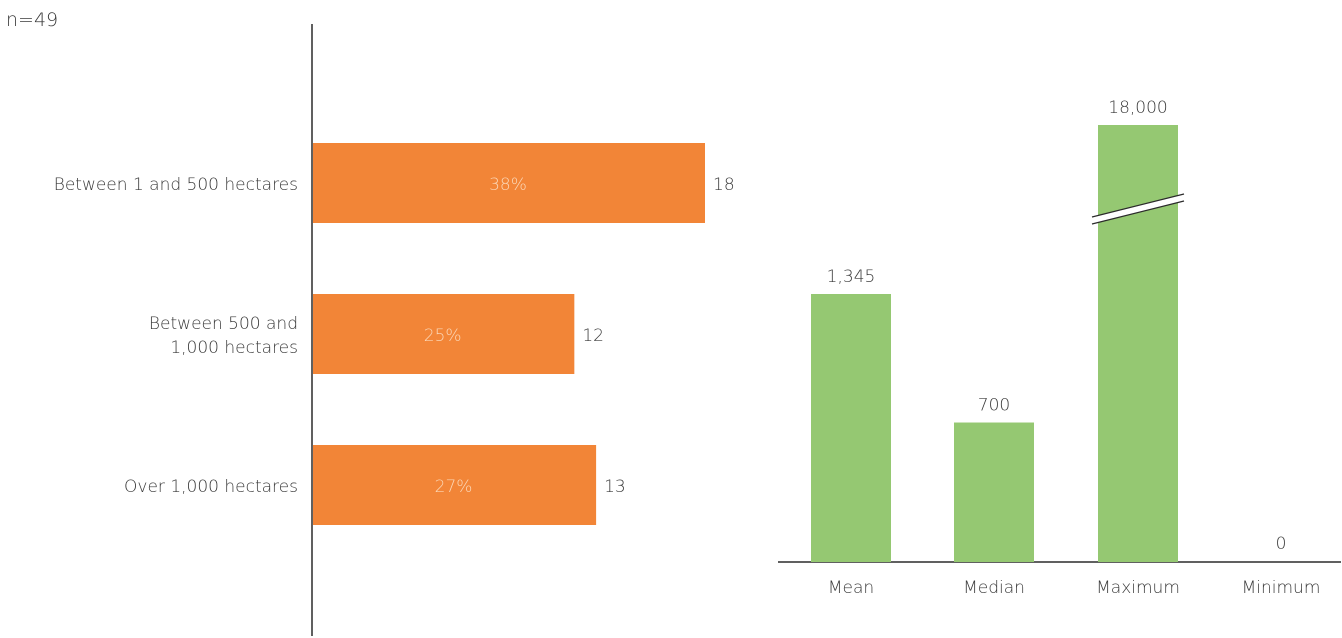 The width and height of the screenshot is (1342, 638). Describe the element at coordinates (994, 406) in the screenshot. I see `column-value-label: 700` at that location.